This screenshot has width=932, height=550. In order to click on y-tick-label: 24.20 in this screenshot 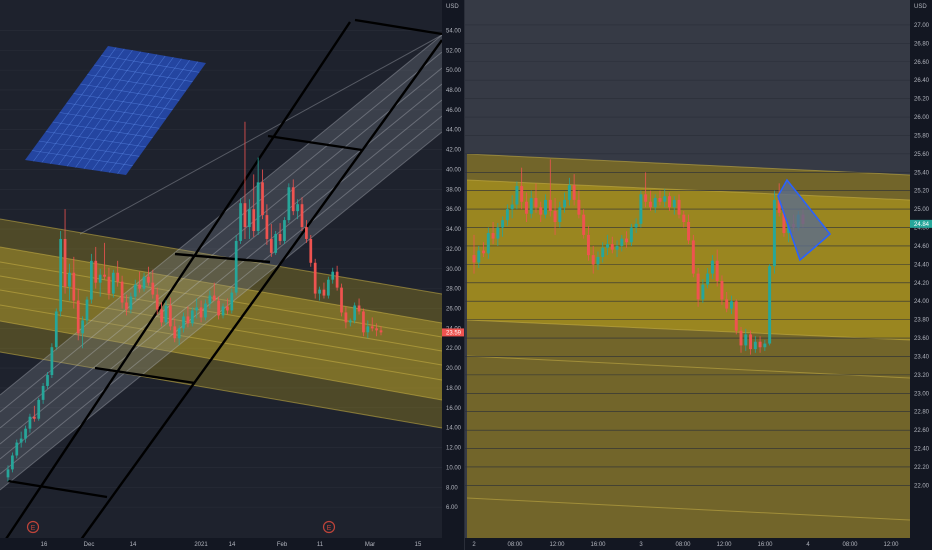, I will do `click(922, 284)`.